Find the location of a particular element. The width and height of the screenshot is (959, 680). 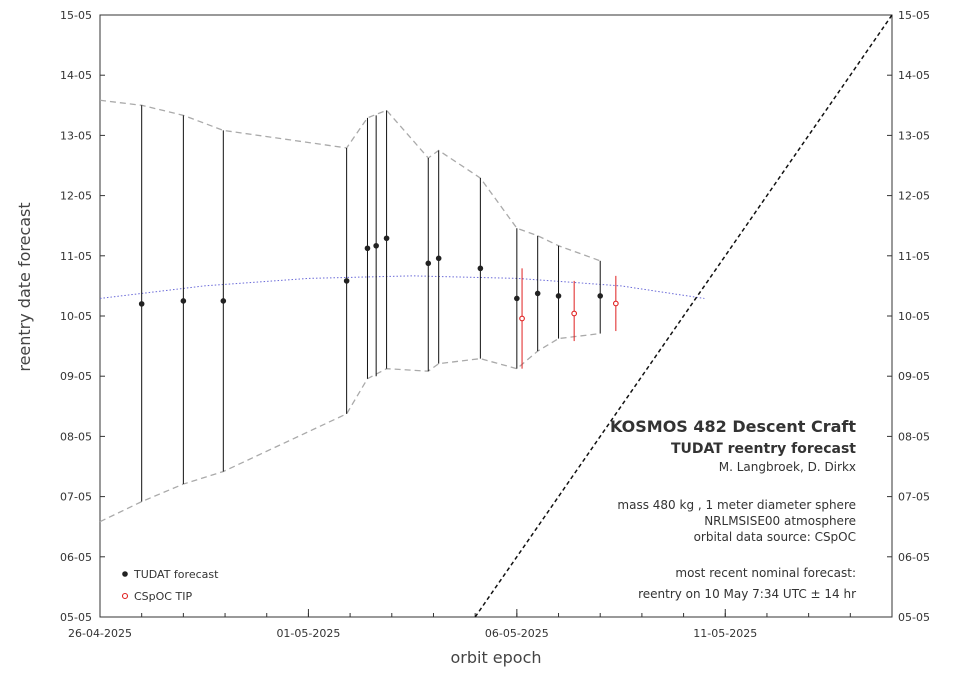

legend-cspoc-label: CSpOC TIP is located at coordinates (163, 596).